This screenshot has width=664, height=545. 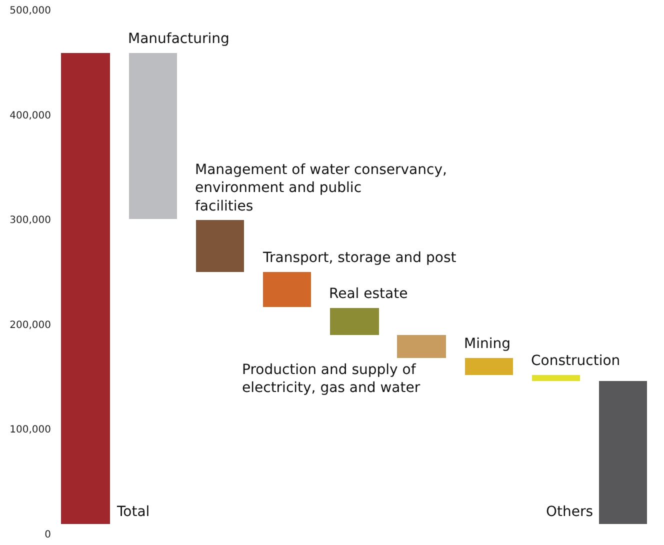 I want to click on y-tick-label: 400,000, so click(x=30, y=116).